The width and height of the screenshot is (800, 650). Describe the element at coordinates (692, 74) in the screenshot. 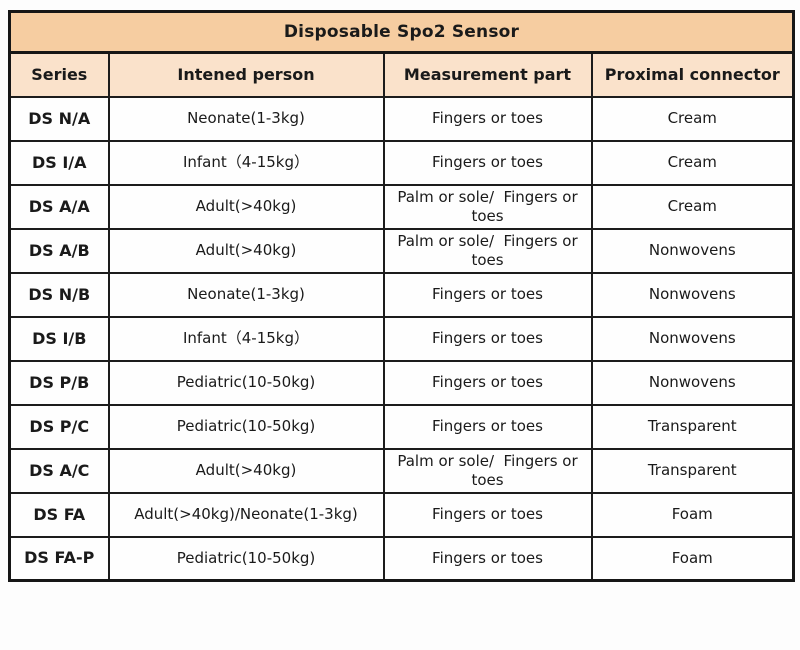

I see `column-header-connector: Proximal connector` at that location.